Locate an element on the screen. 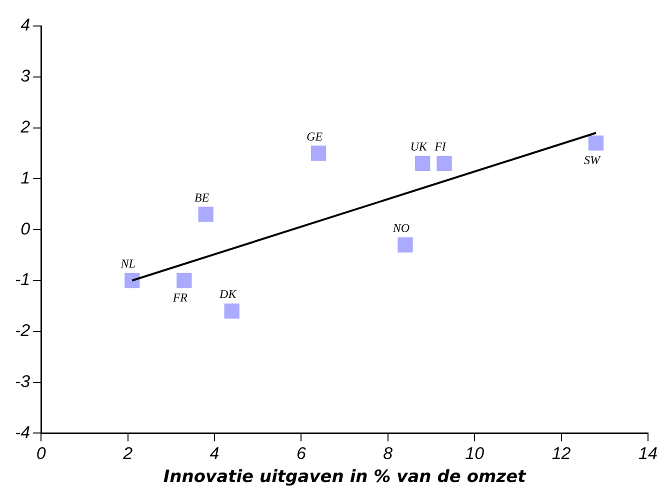  annotation: NO is located at coordinates (401, 228).